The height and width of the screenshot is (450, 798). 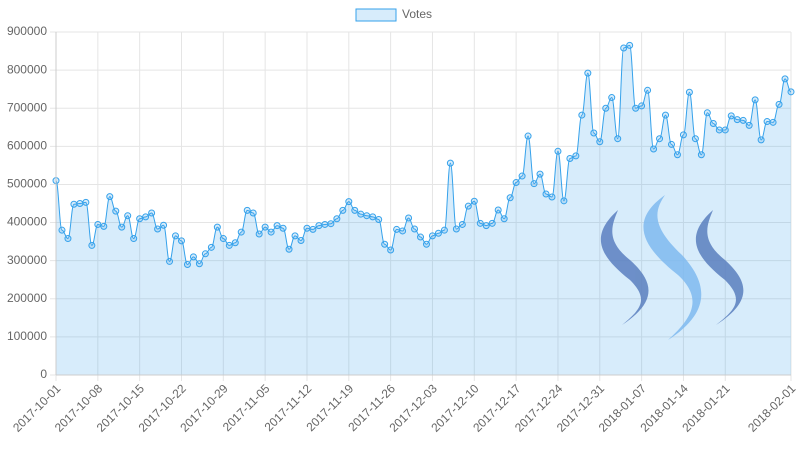 What do you see at coordinates (27, 146) in the screenshot?
I see `y-tick-label: 600000` at bounding box center [27, 146].